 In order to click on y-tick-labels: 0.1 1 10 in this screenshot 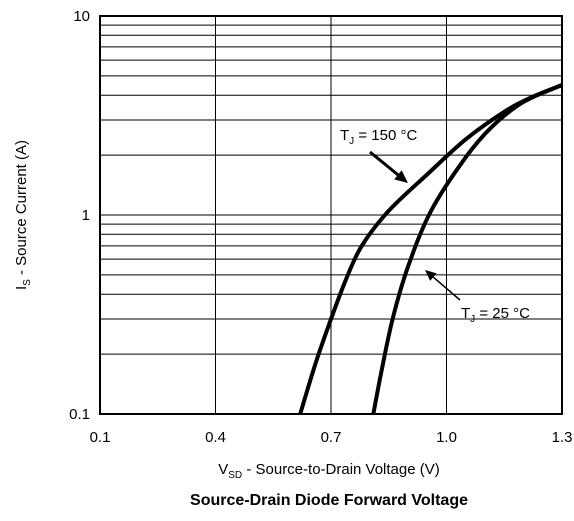, I will do `click(79, 215)`.